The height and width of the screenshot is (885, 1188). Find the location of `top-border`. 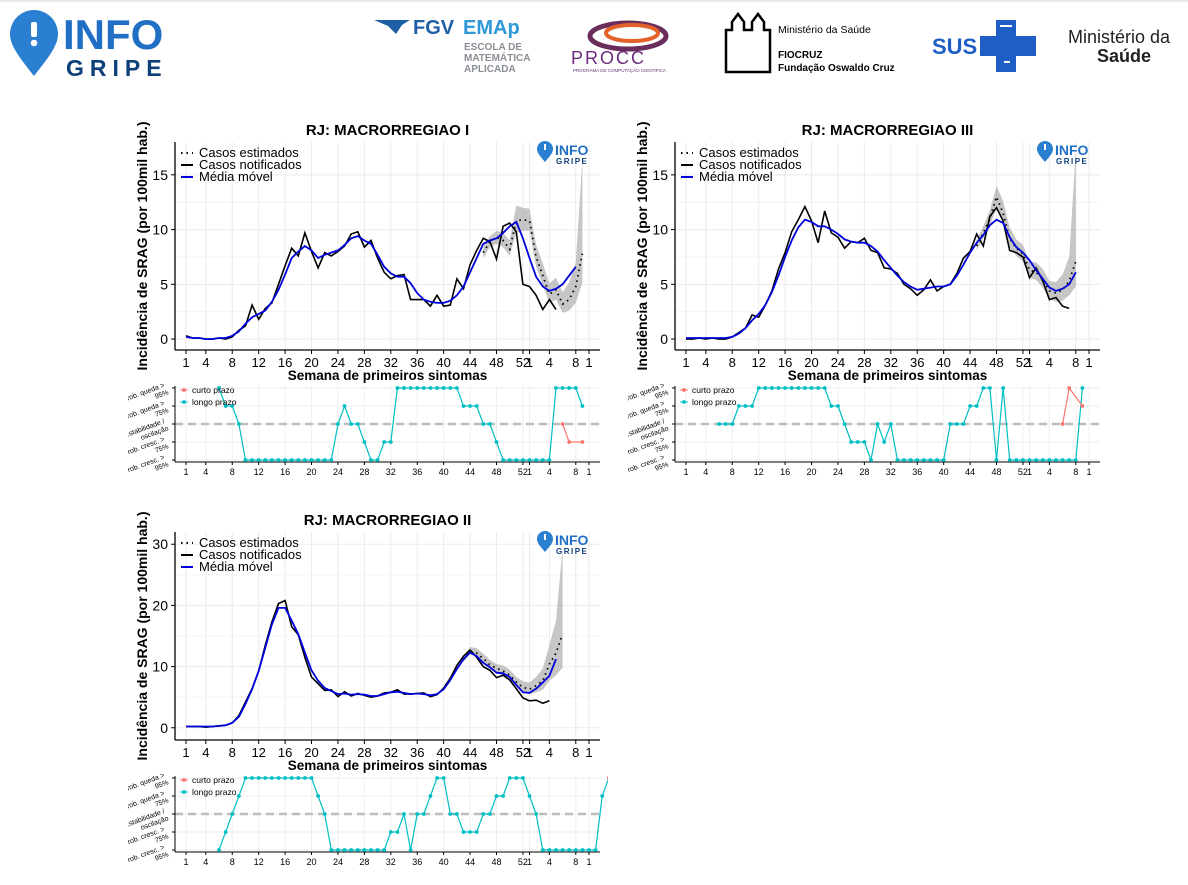

top-border is located at coordinates (594, 1).